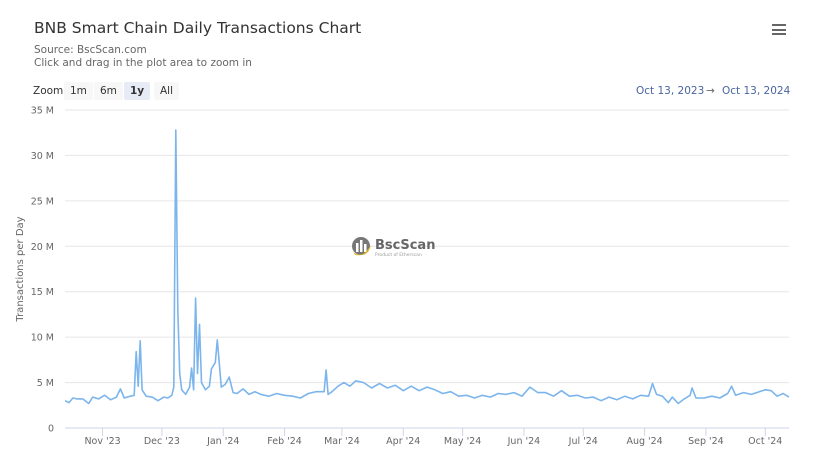  What do you see at coordinates (42, 111) in the screenshot?
I see `y-tick-label: 35 M` at bounding box center [42, 111].